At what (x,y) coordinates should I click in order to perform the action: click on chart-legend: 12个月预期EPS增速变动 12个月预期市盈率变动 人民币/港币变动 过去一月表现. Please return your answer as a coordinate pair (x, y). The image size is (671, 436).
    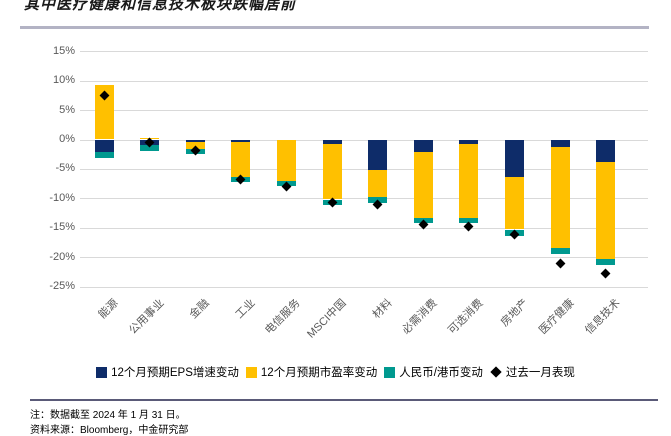
    Looking at the image, I should click on (335, 372).